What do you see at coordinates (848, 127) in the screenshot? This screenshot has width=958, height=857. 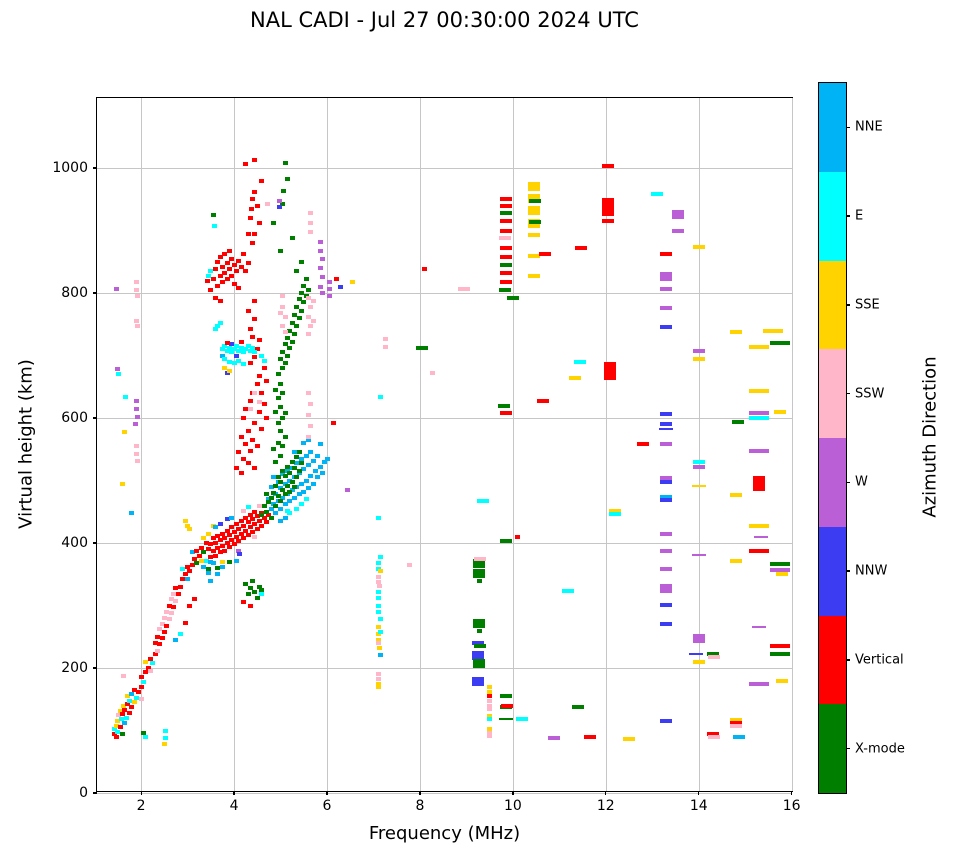 I see `colorbar-tick-mark` at bounding box center [848, 127].